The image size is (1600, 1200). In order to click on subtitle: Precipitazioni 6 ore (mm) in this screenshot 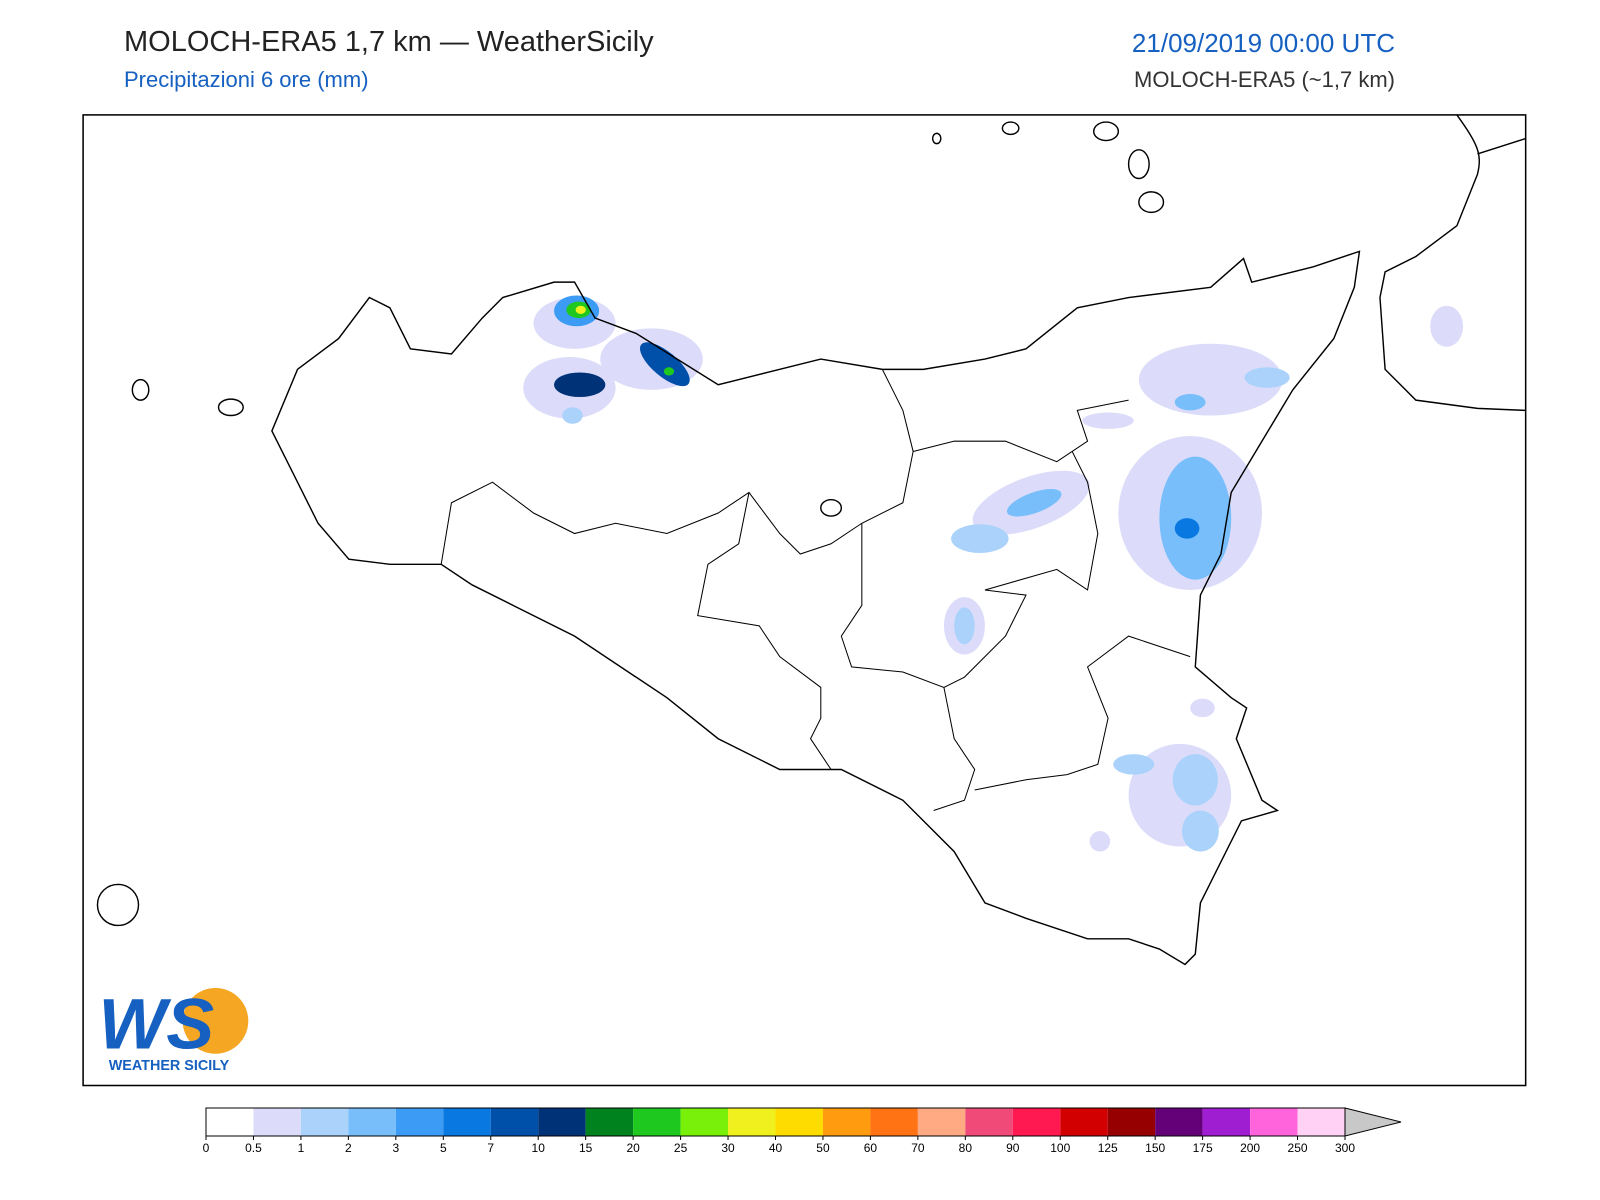, I will do `click(246, 79)`.